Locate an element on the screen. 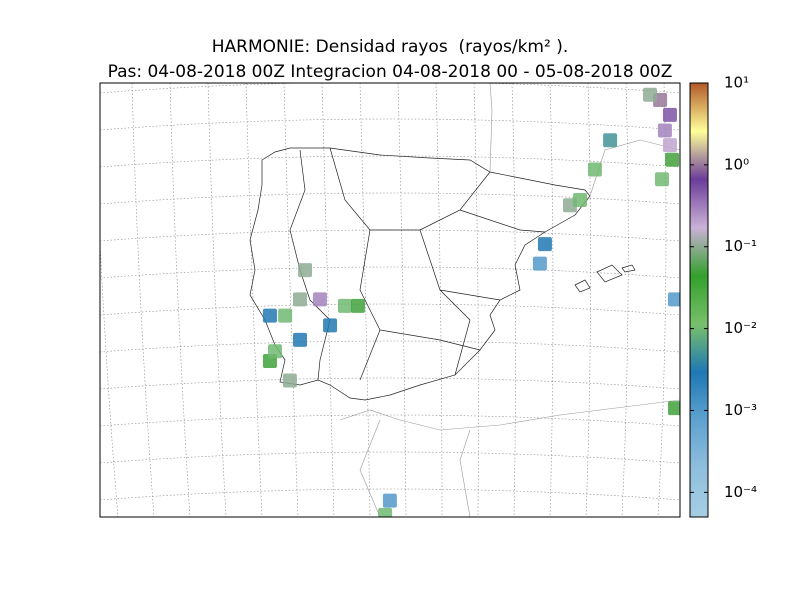 Image resolution: width=800 pixels, height=600 pixels. colorbar-tick-label: 10⁰ is located at coordinates (736, 164).